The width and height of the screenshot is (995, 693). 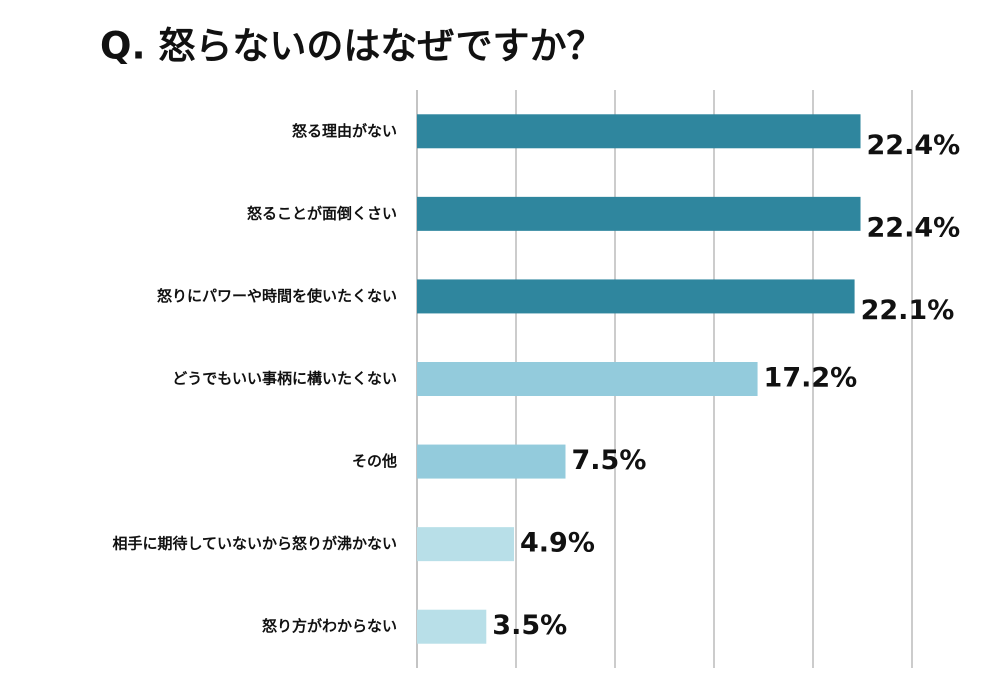 I want to click on y-tick-label: 怒る理由がない, so click(x=344, y=131).